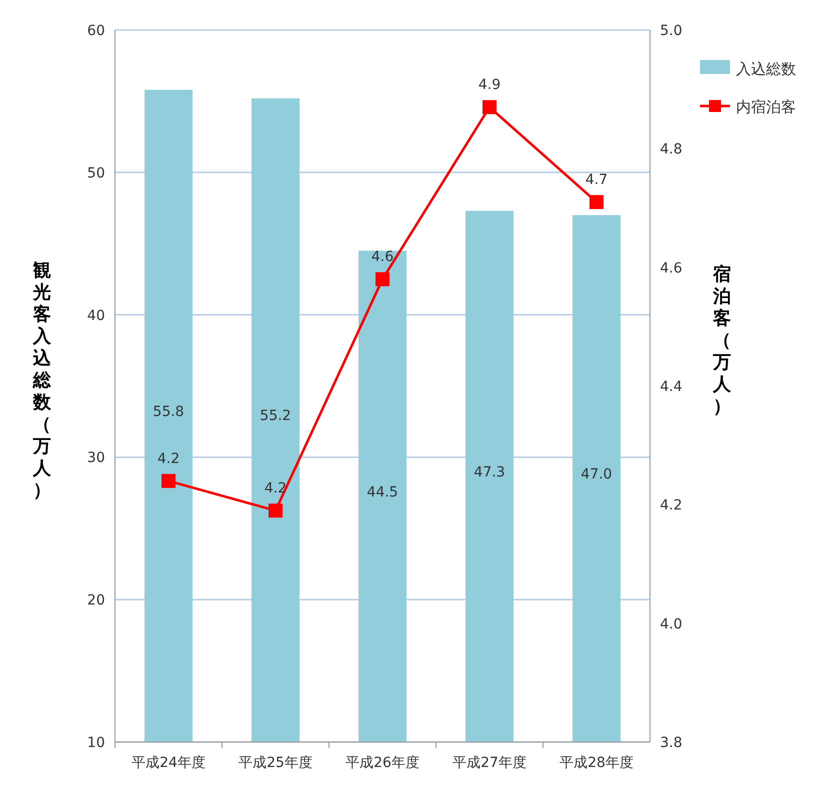  Describe the element at coordinates (596, 474) in the screenshot. I see `data-label: 47.0` at that location.